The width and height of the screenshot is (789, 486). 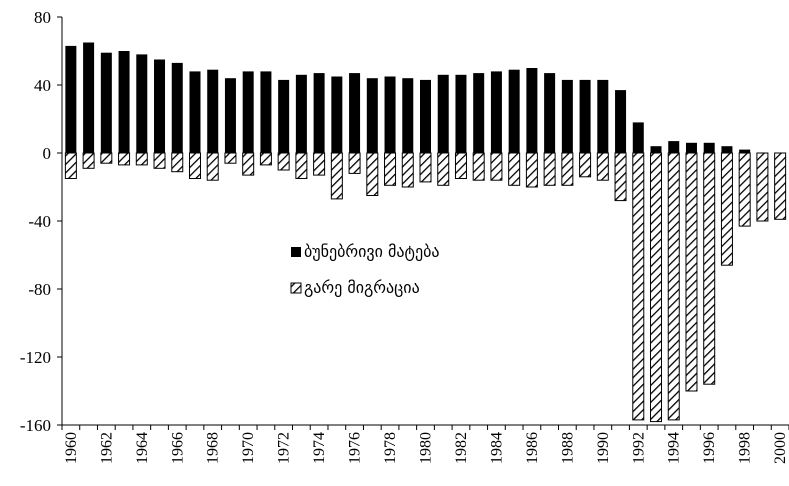 I want to click on bar-external-migration-1973, so click(x=301, y=165).